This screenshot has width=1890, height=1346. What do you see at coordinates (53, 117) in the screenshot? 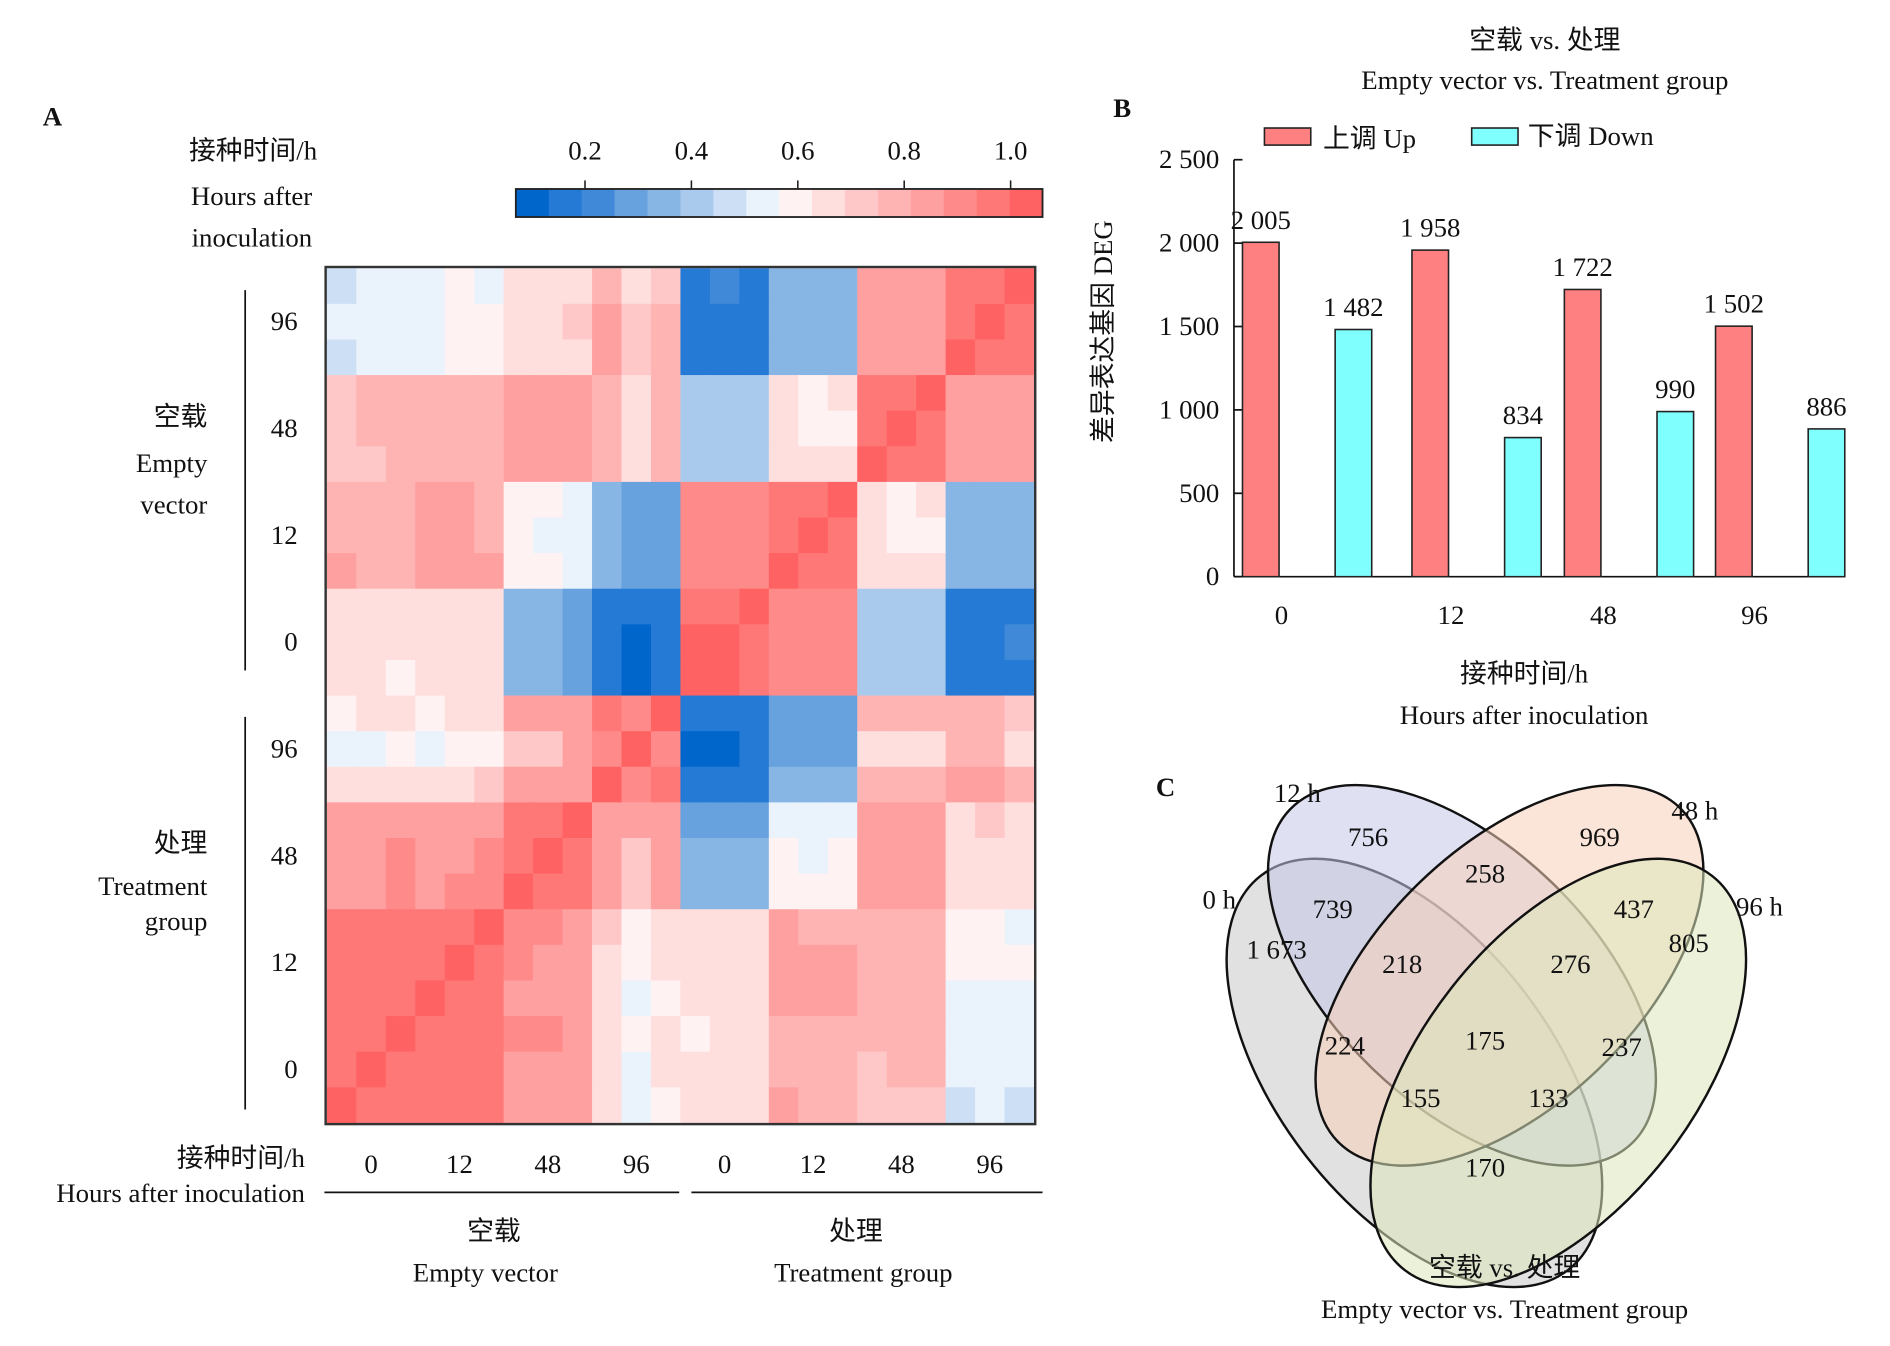
I see `panel-label-a: A` at bounding box center [53, 117].